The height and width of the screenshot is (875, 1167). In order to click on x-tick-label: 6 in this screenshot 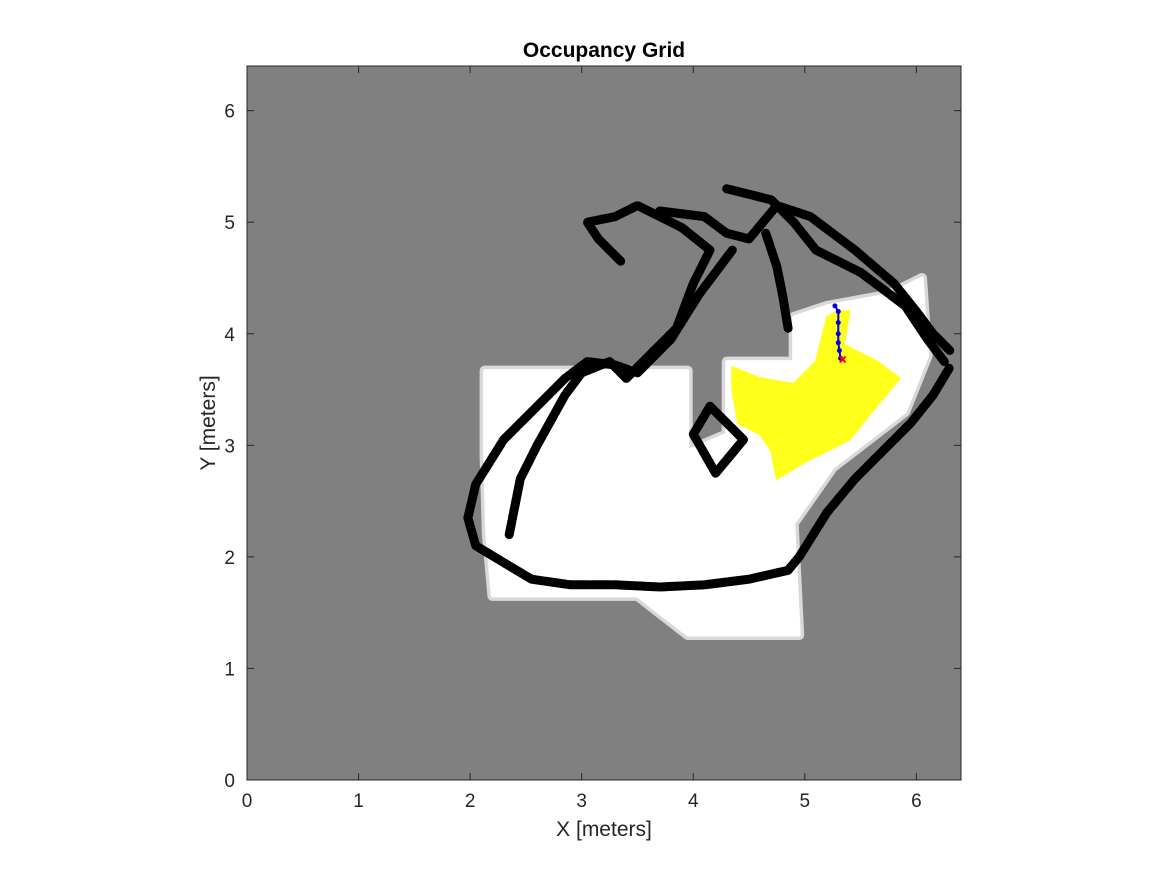, I will do `click(916, 801)`.